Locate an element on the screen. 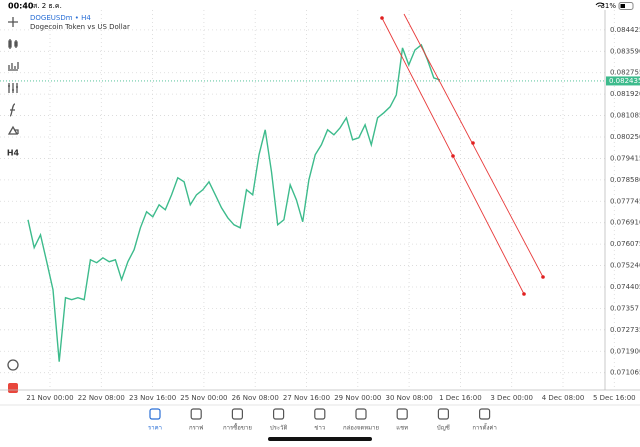 This screenshot has width=640, height=447. x-tick-label: 22 Nov 08:00 is located at coordinates (101, 398).